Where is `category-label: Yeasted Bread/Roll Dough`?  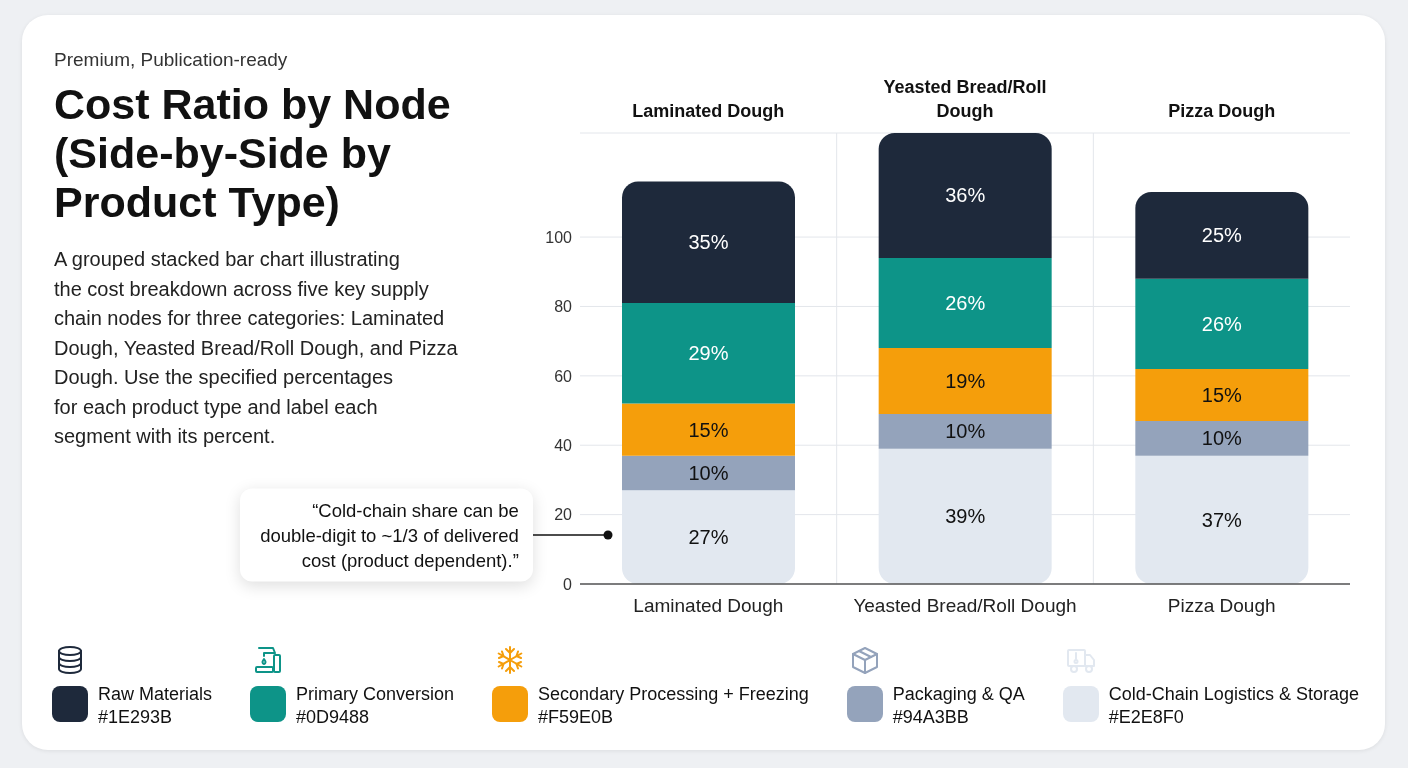 category-label: Yeasted Bread/Roll Dough is located at coordinates (965, 99).